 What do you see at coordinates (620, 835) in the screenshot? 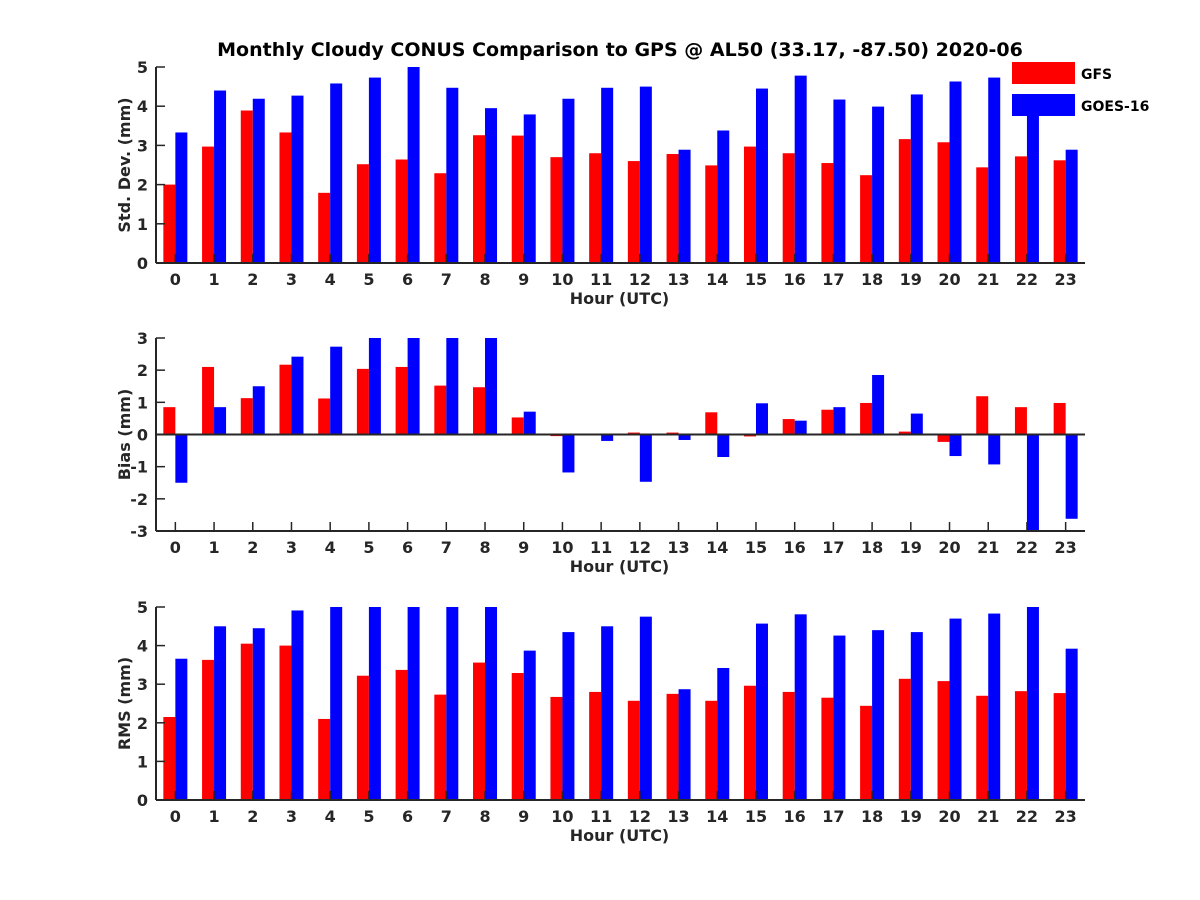
I see `x-axis-label: Hour (UTC)` at bounding box center [620, 835].